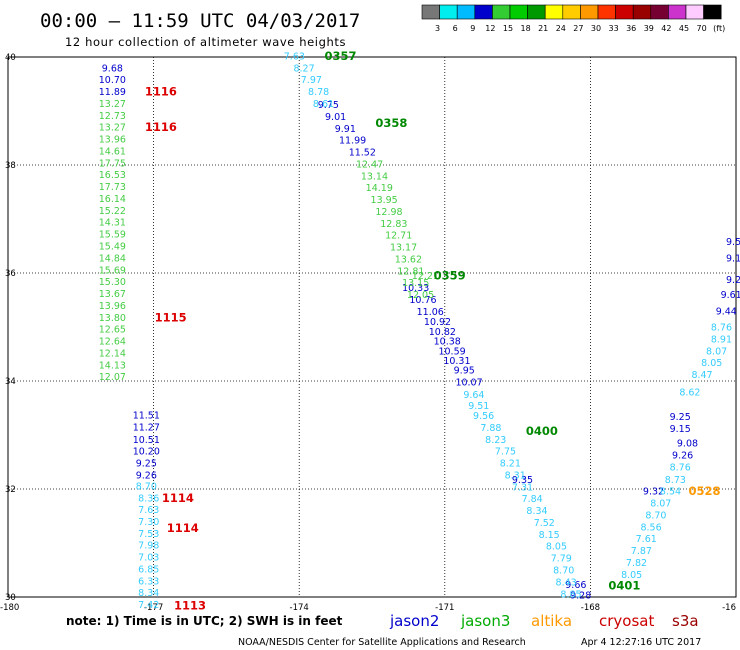 The width and height of the screenshot is (740, 650). Describe the element at coordinates (112, 128) in the screenshot. I see `swh-value-label: 13.27` at that location.